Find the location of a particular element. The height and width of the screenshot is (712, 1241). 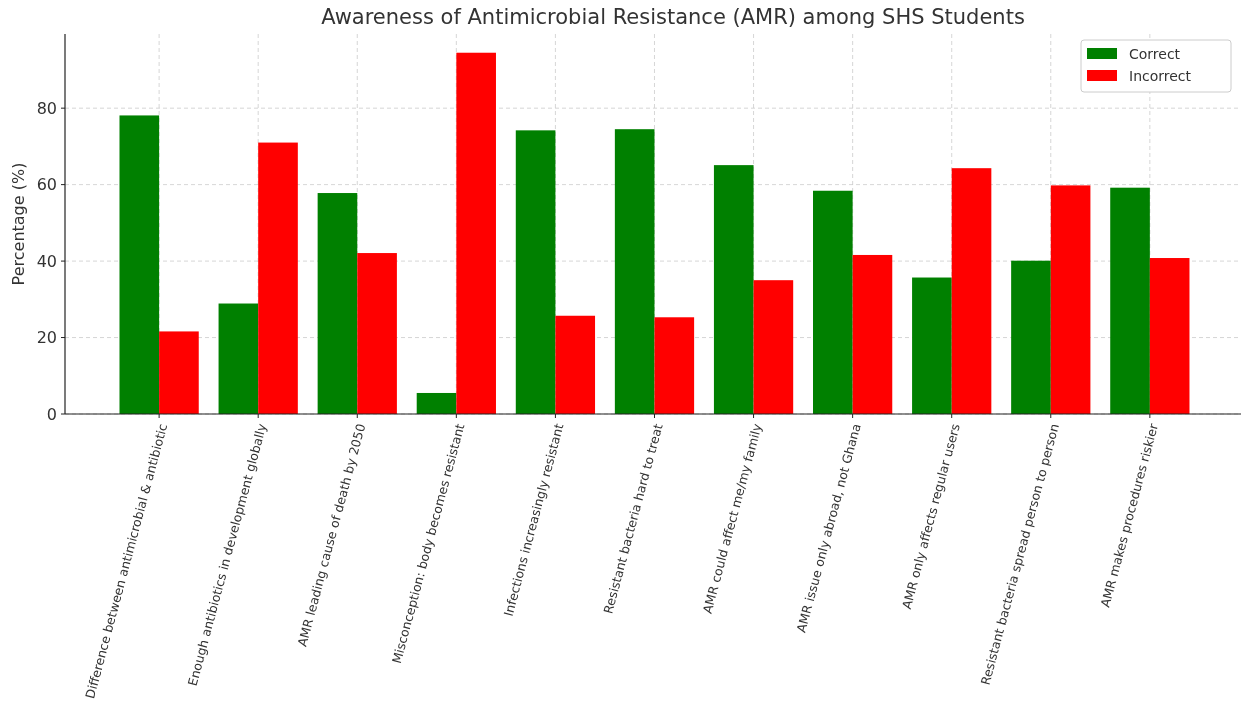

y-tick-label: 0 is located at coordinates (51, 414).